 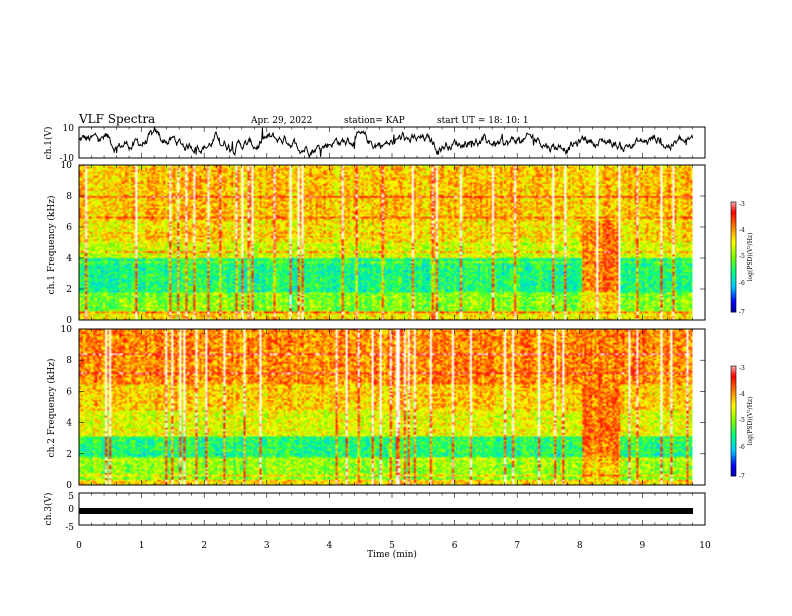 What do you see at coordinates (69, 486) in the screenshot?
I see `y-tick-label: 0` at bounding box center [69, 486].